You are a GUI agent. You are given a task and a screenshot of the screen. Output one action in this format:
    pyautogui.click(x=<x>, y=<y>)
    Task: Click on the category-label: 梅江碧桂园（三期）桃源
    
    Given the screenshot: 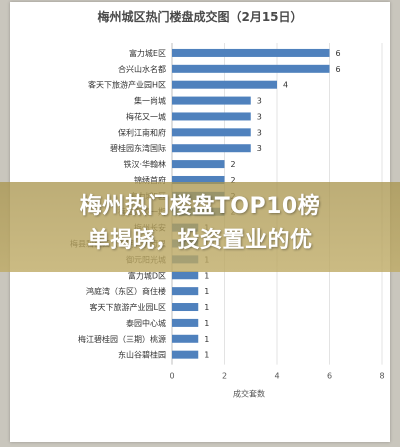 What is the action you would take?
    pyautogui.click(x=122, y=339)
    